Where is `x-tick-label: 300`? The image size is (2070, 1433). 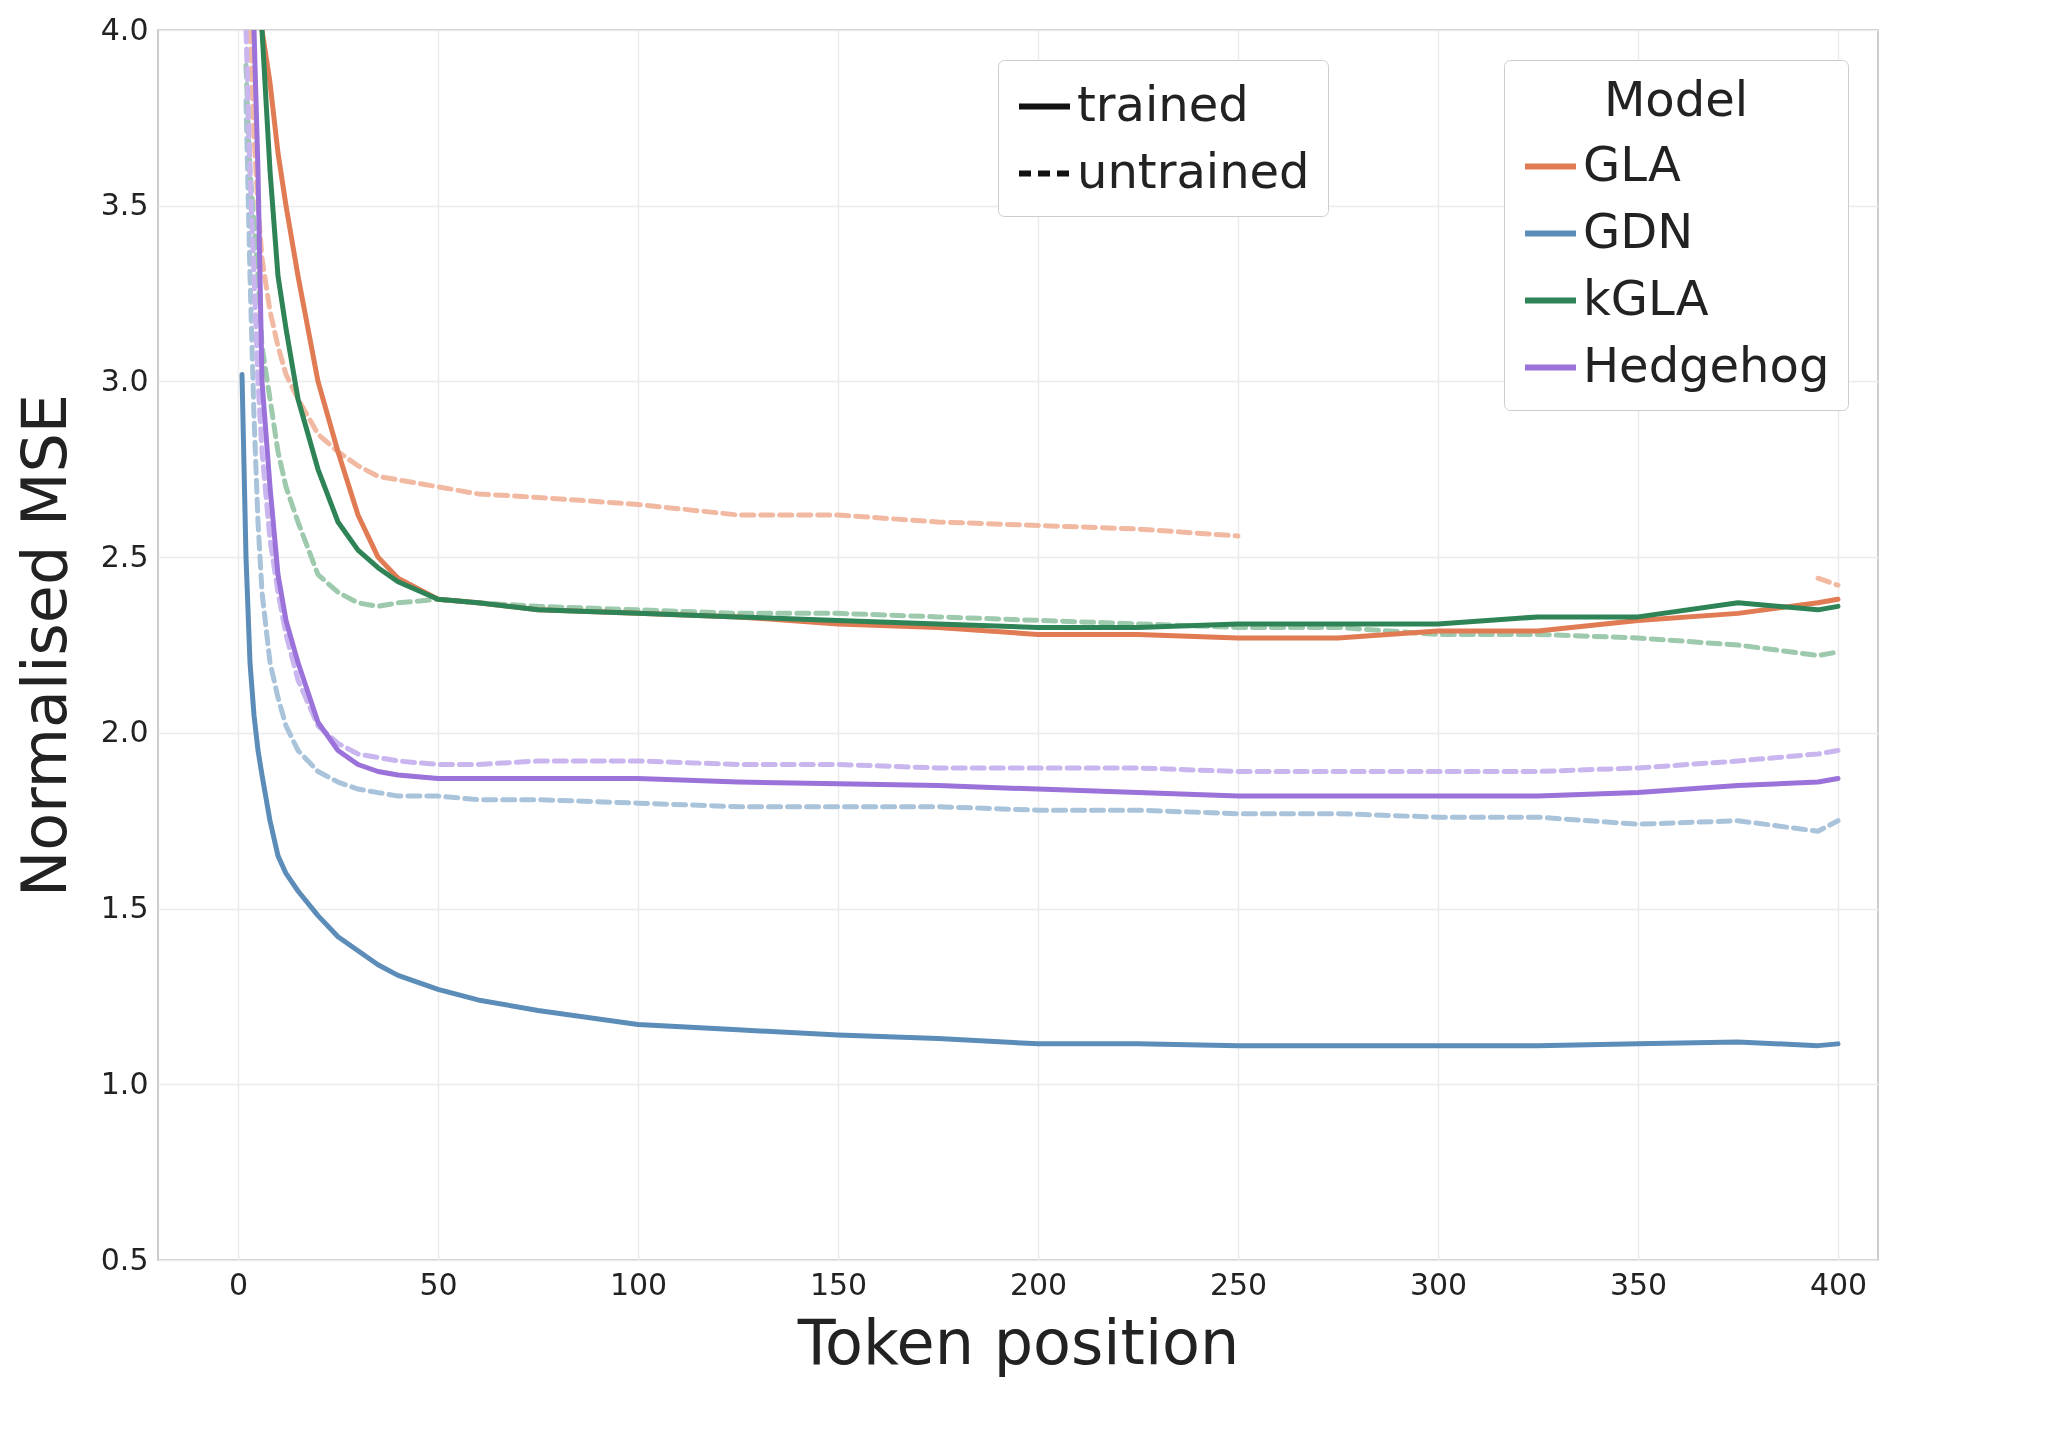 x-tick-label: 300 is located at coordinates (1438, 1284).